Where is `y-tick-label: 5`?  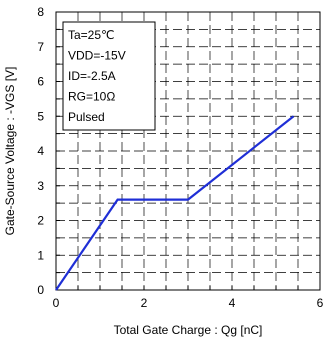
y-tick-label: 5 is located at coordinates (40, 116).